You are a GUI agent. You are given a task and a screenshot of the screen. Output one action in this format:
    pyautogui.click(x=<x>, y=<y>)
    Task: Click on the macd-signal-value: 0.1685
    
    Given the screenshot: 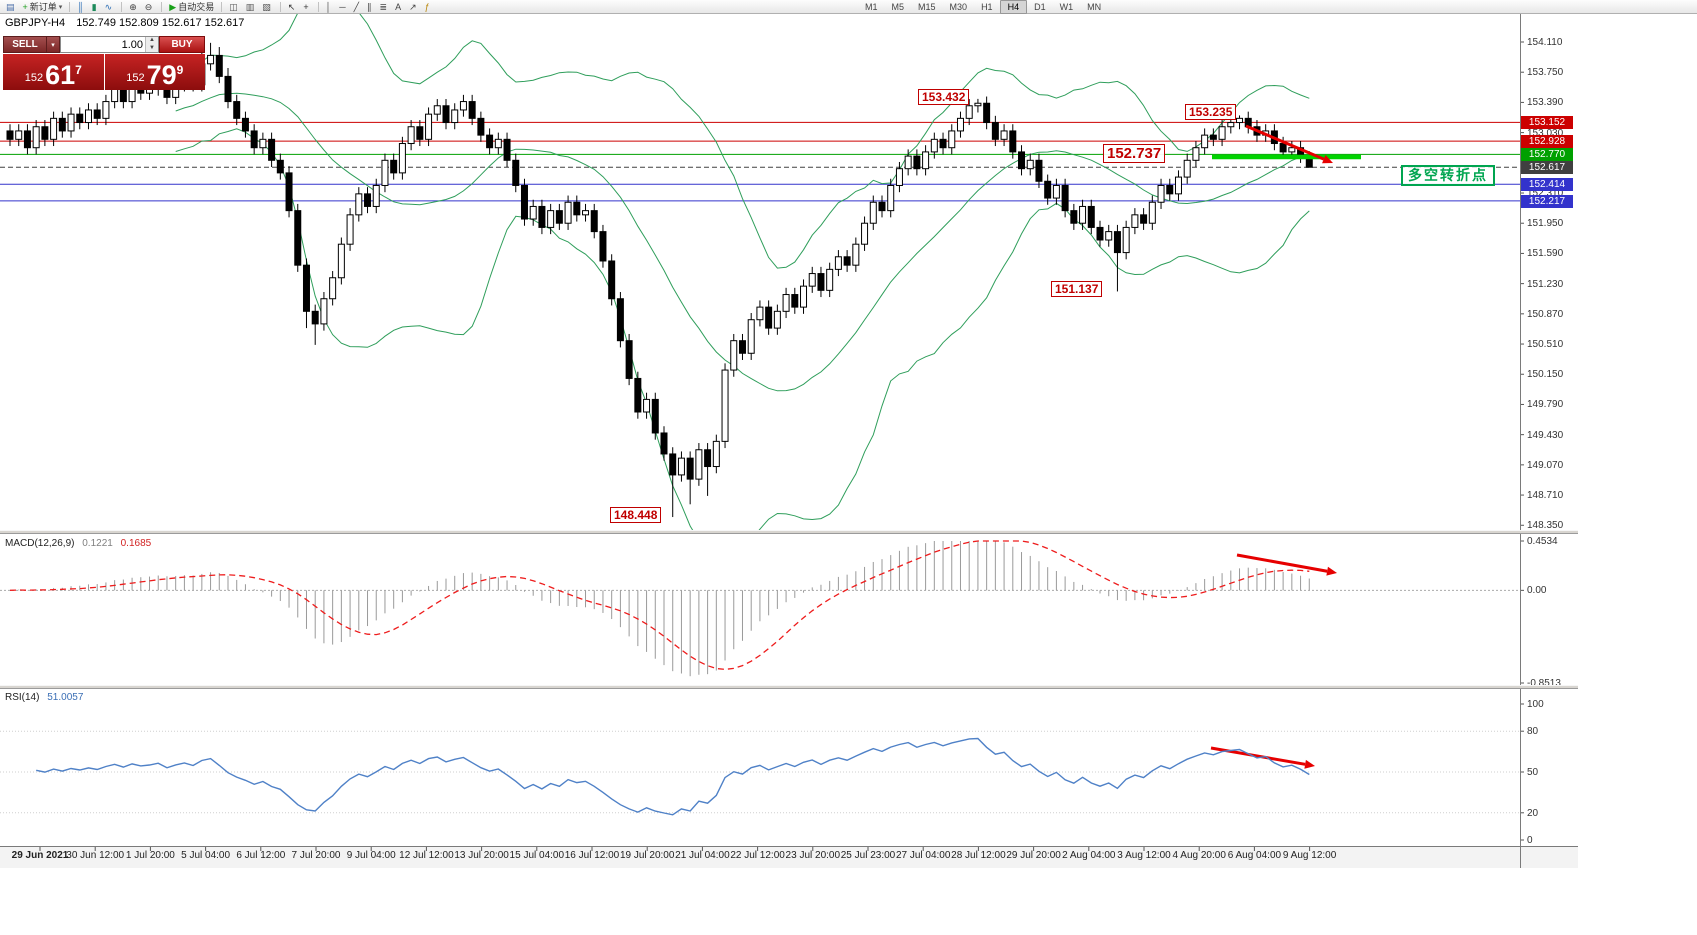 What is the action you would take?
    pyautogui.click(x=136, y=543)
    